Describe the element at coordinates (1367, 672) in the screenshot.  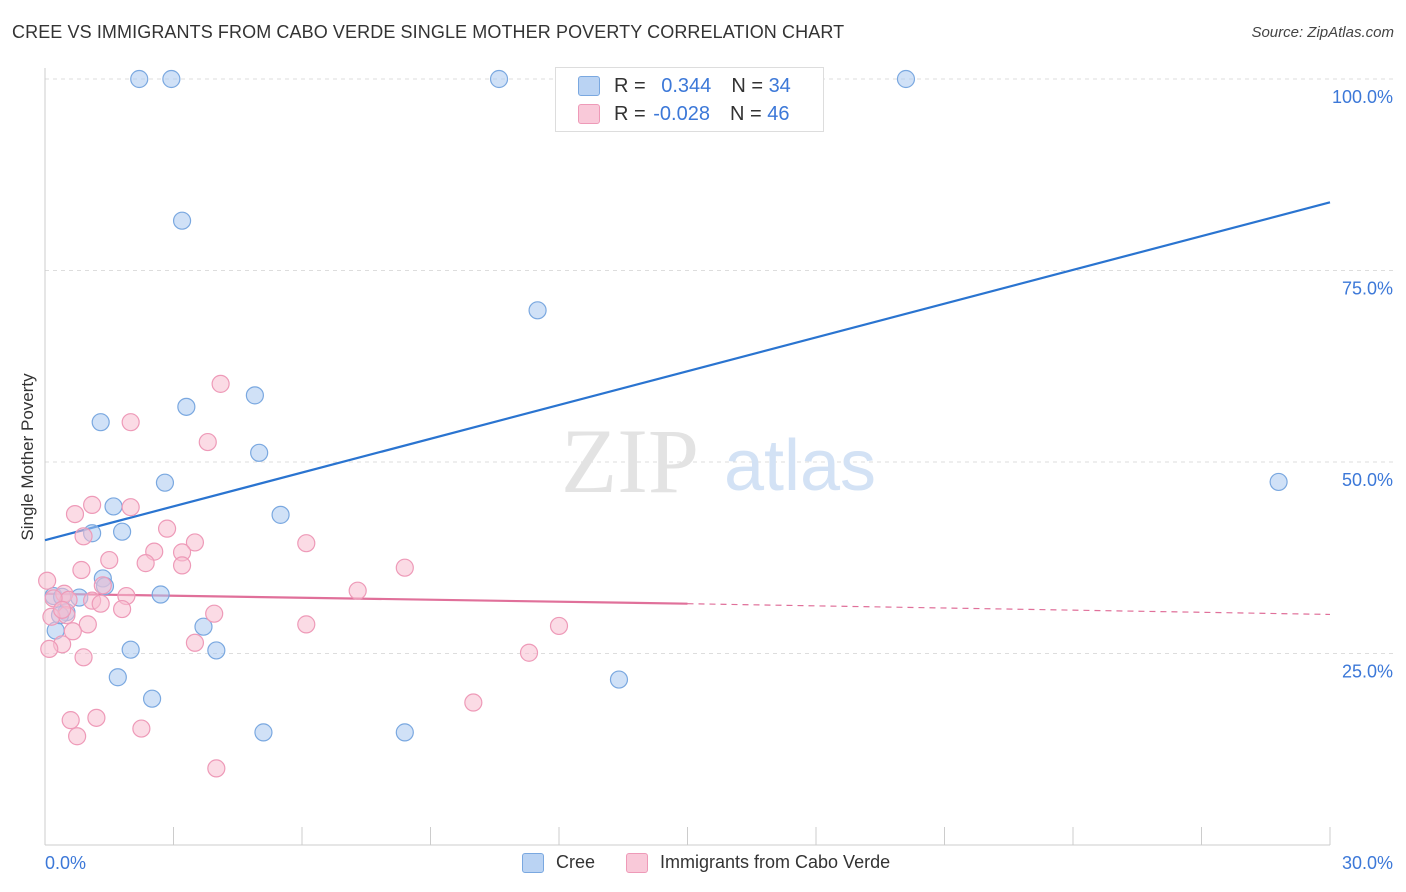
I see `y-tick-label: 25.0%` at that location.